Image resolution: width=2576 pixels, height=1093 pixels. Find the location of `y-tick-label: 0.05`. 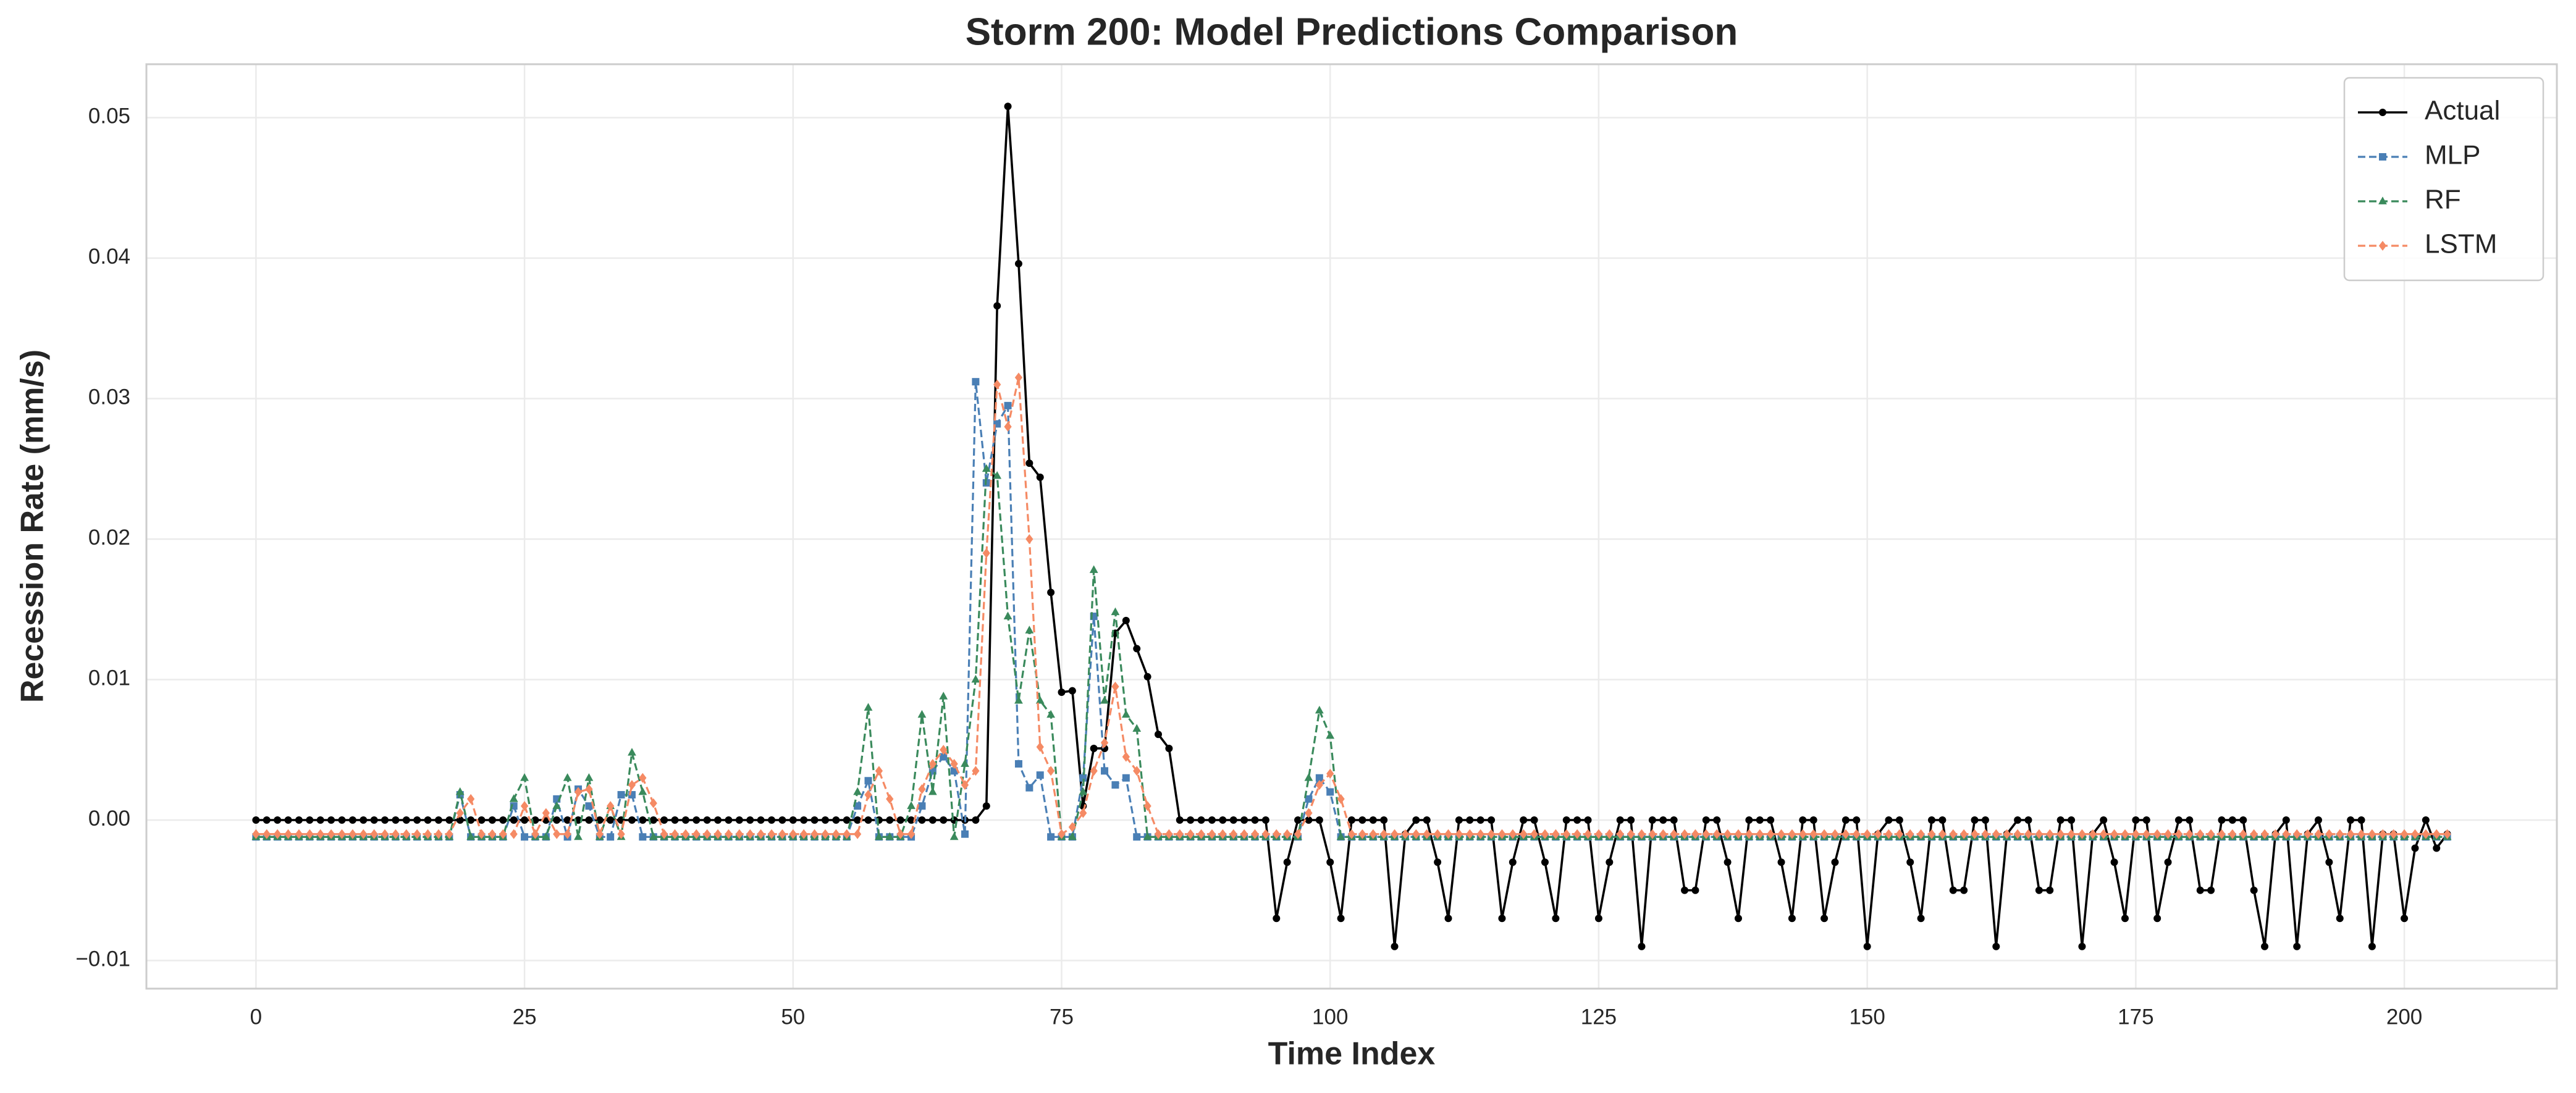

y-tick-label: 0.05 is located at coordinates (109, 116).